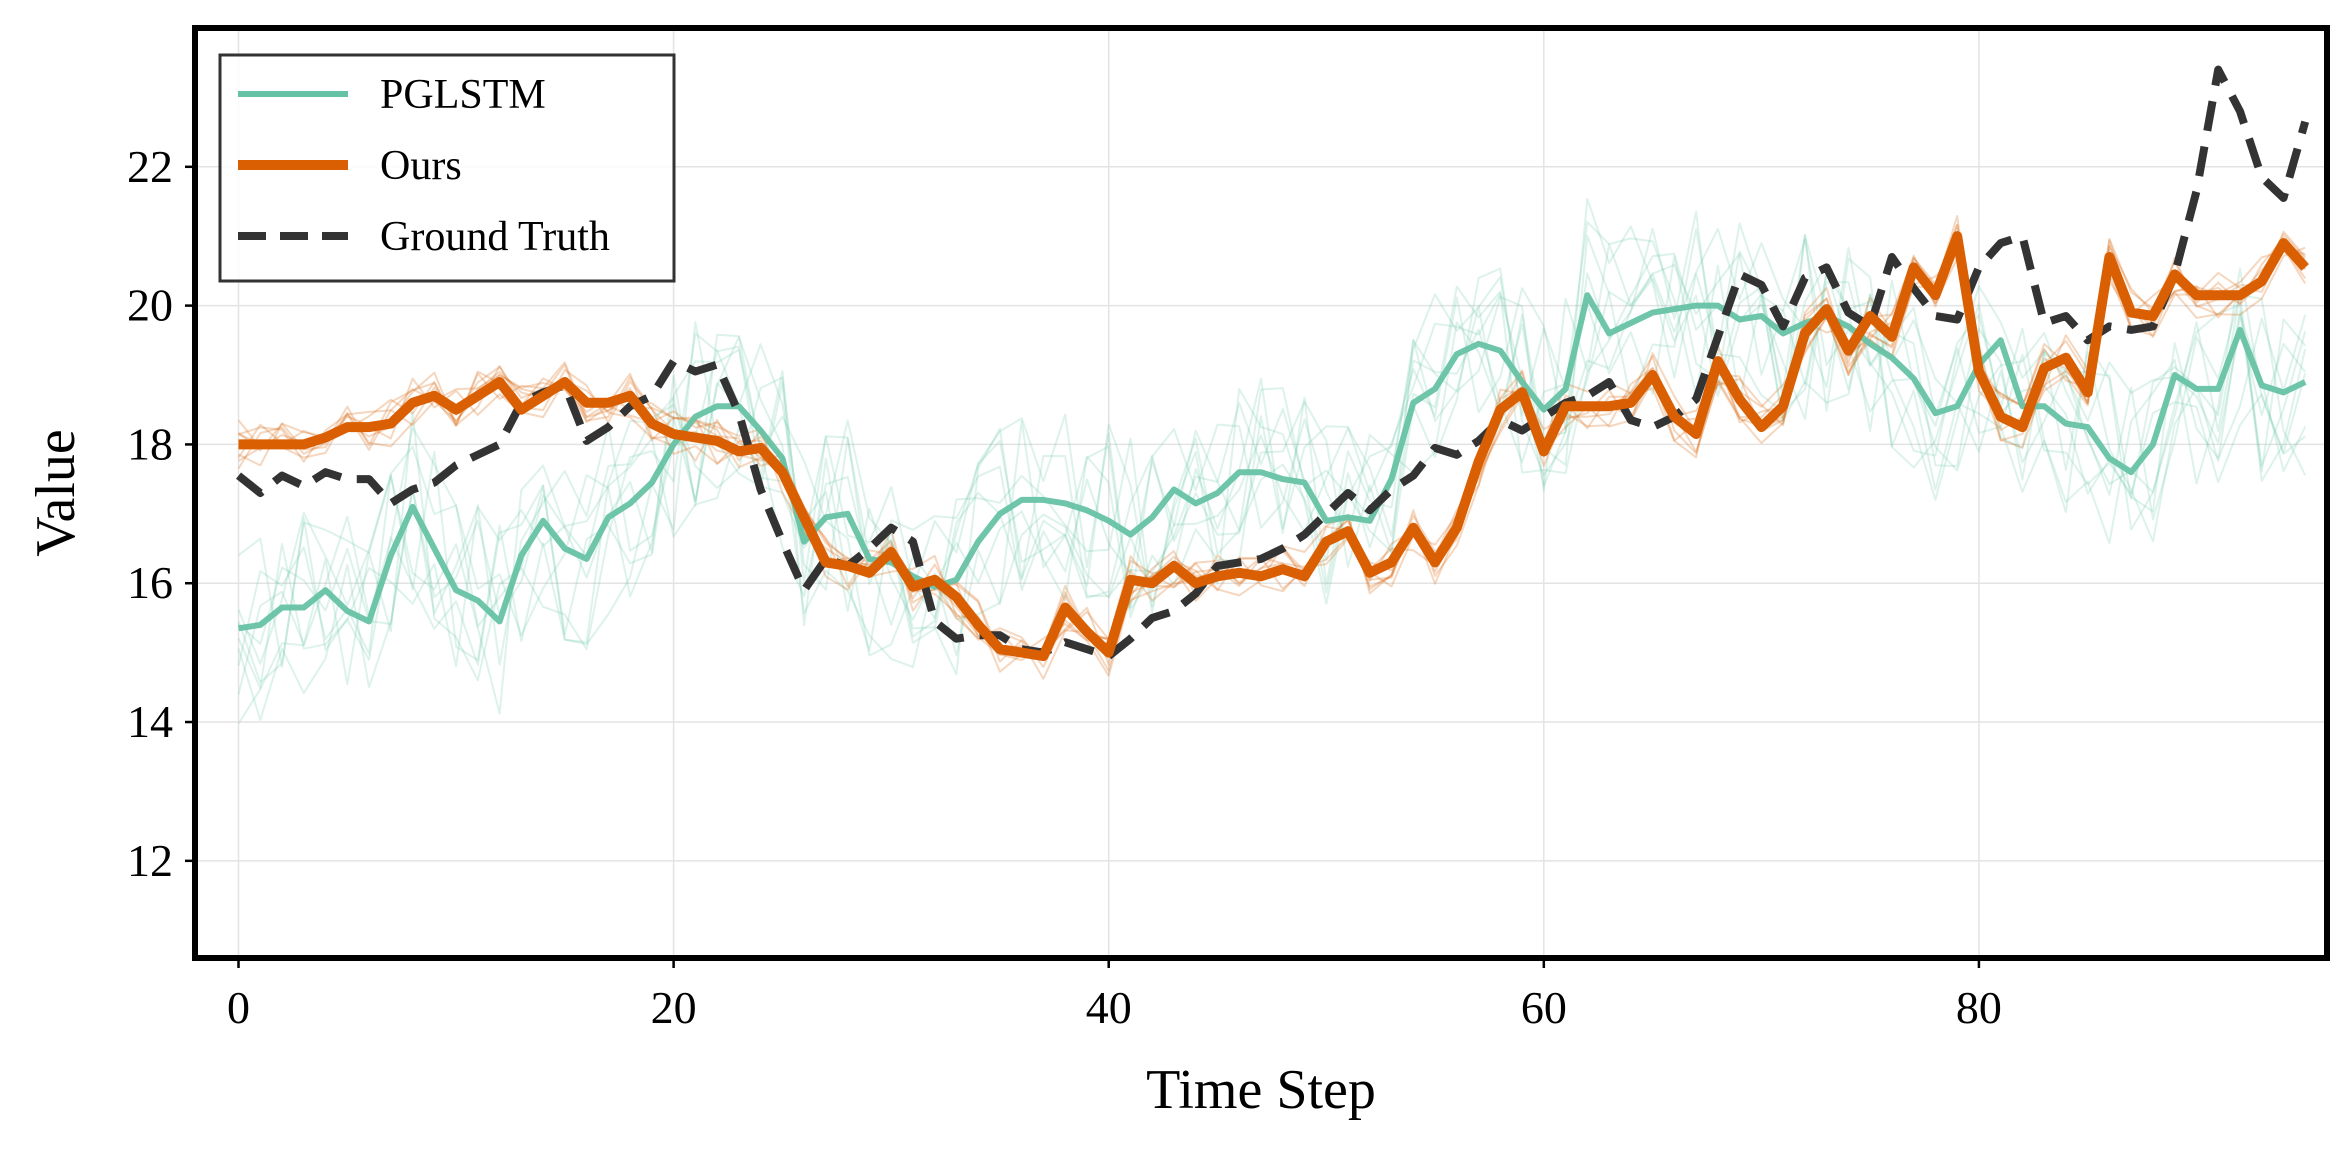 This screenshot has height=1153, width=2352. I want to click on legend-label-ground-truth: Ground Truth, so click(495, 237).